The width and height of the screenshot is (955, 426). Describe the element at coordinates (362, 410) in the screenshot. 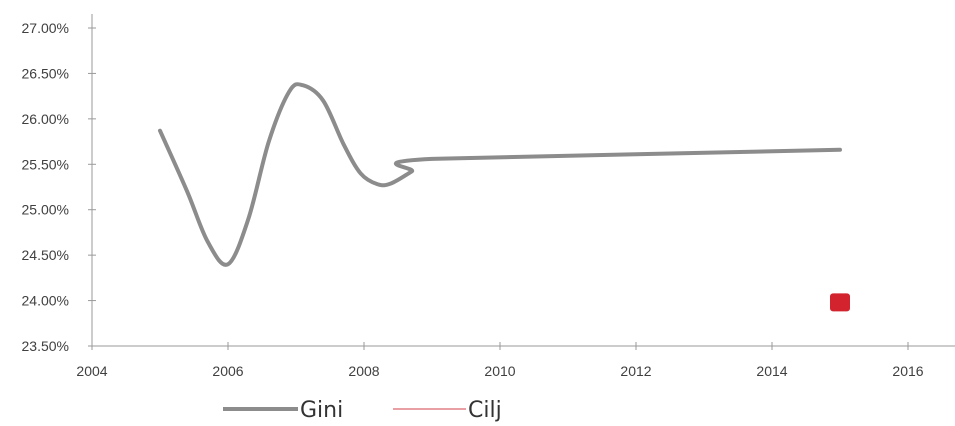

I see `legend: Gini Cilj` at that location.